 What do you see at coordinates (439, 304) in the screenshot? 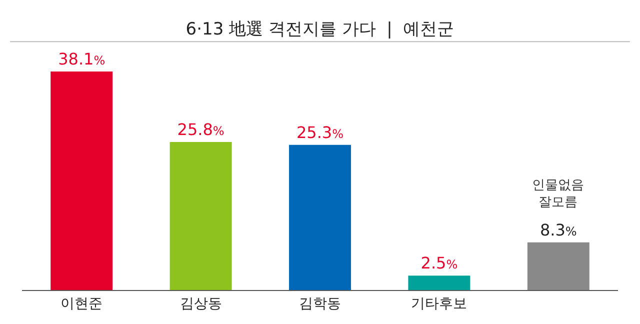
I see `x-tick-label: 기타후보` at bounding box center [439, 304].